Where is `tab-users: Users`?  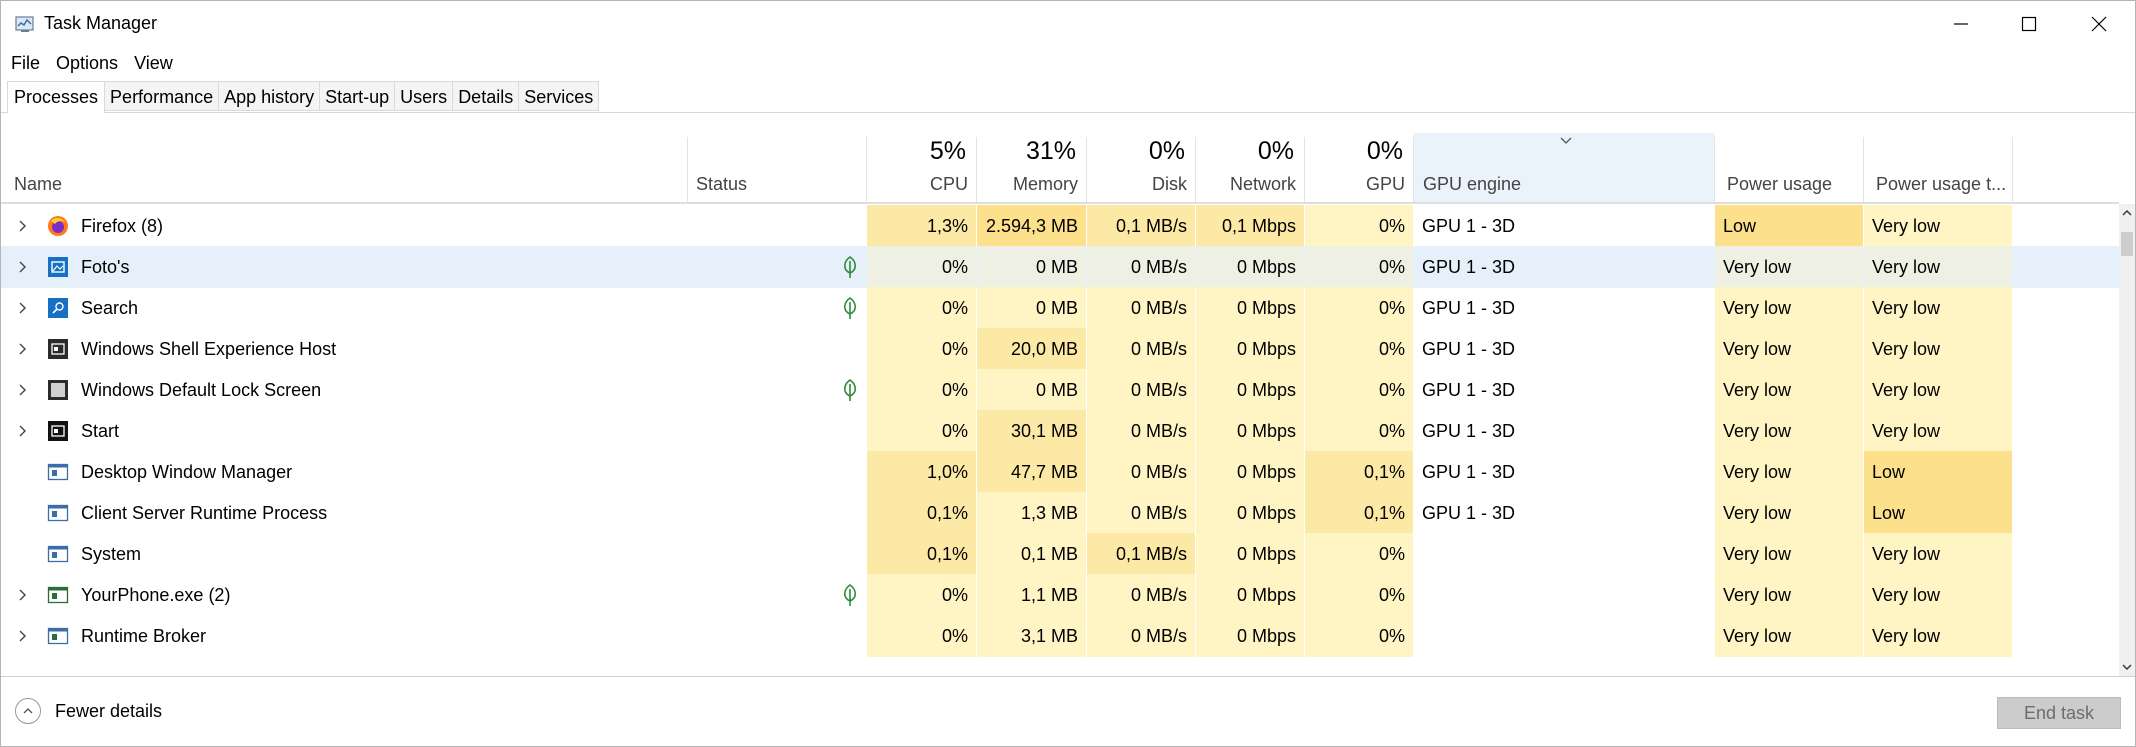 tab-users: Users is located at coordinates (424, 96).